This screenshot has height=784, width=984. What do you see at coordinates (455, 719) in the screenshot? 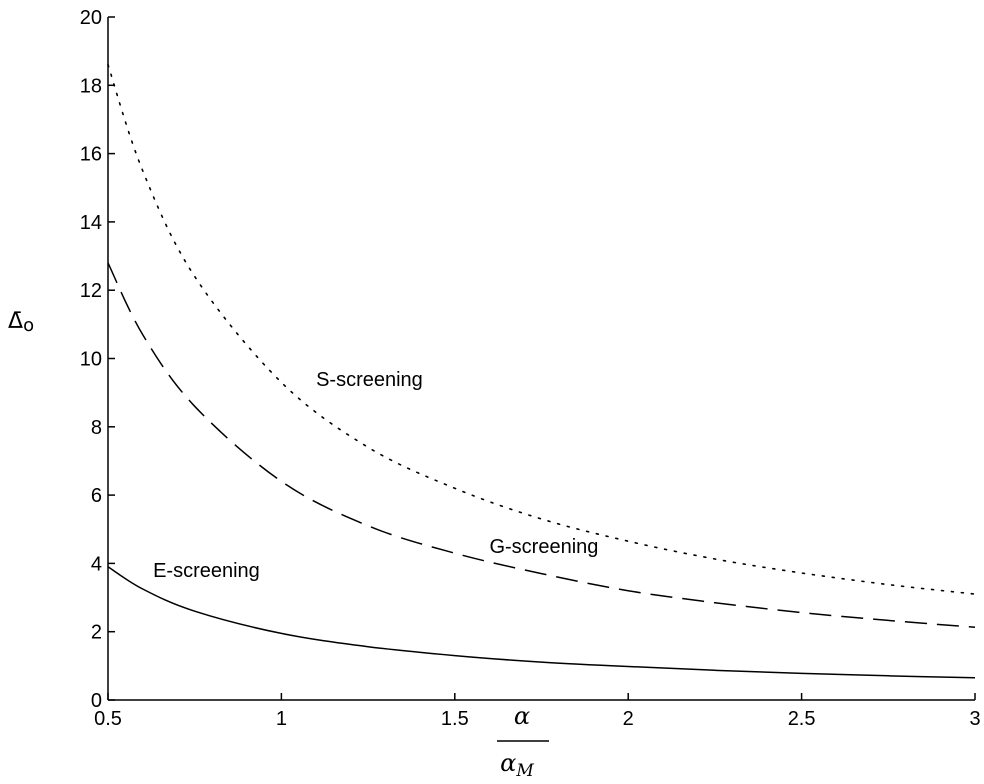
I see `x-tick-label: 1.5` at bounding box center [455, 719].